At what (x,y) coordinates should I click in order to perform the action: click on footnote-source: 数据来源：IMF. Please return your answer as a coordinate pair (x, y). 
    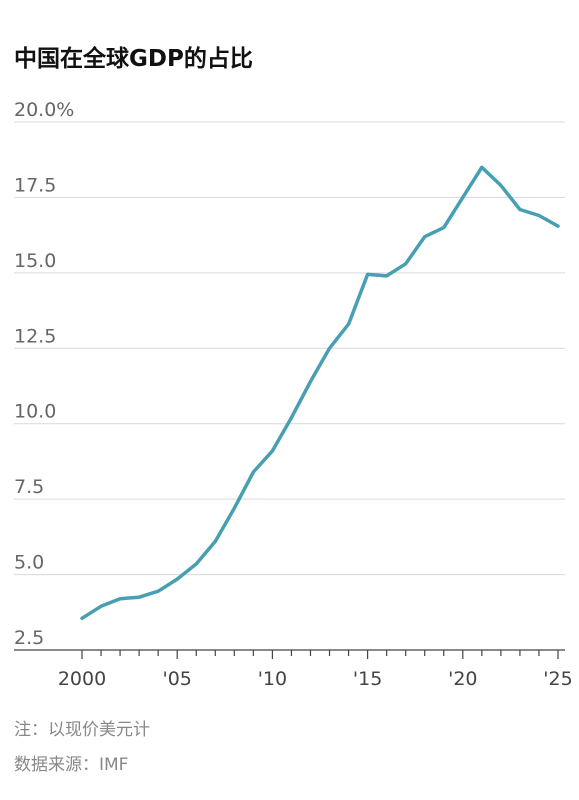
    Looking at the image, I should click on (71, 765).